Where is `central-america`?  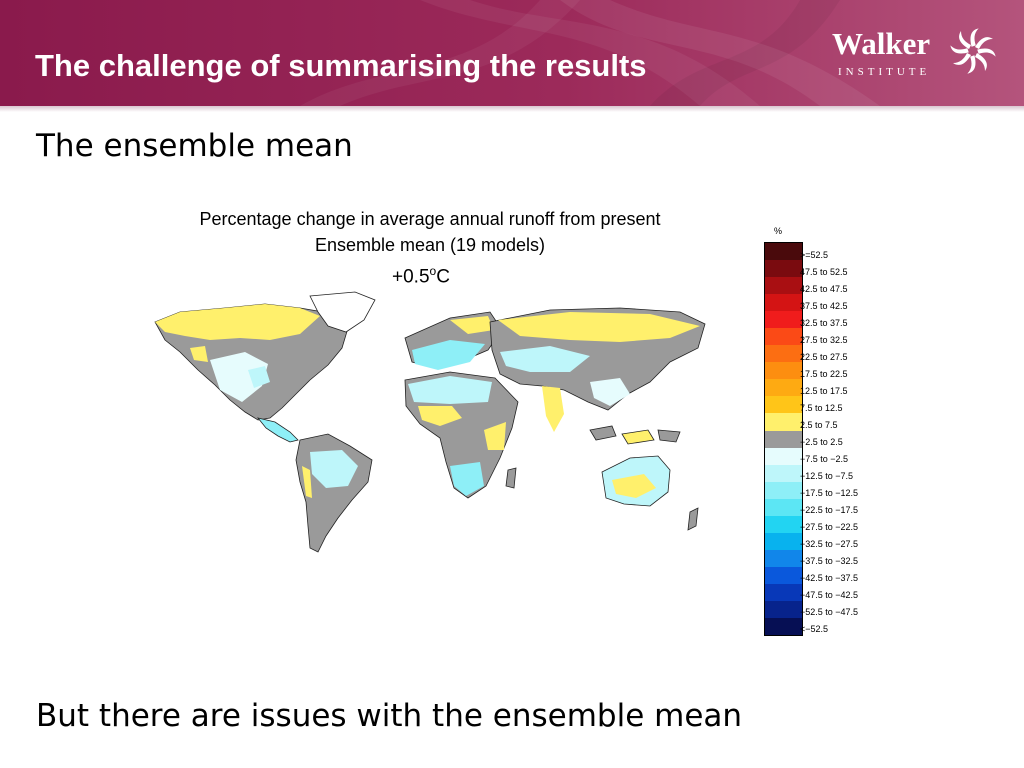
central-america is located at coordinates (277, 430).